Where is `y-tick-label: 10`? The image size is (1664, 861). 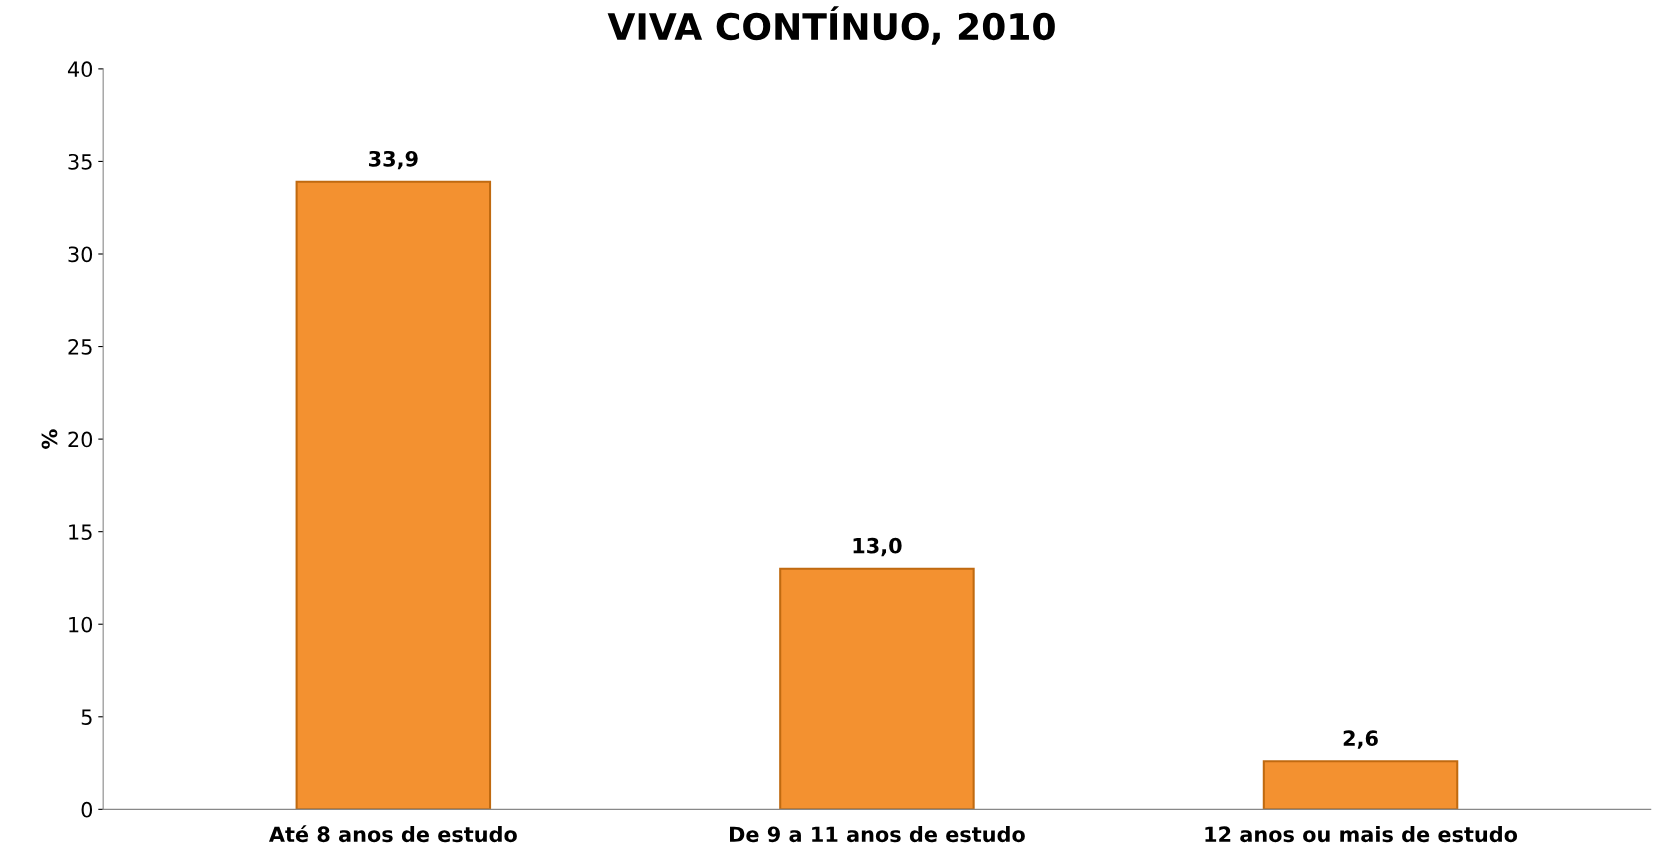 y-tick-label: 10 is located at coordinates (81, 624).